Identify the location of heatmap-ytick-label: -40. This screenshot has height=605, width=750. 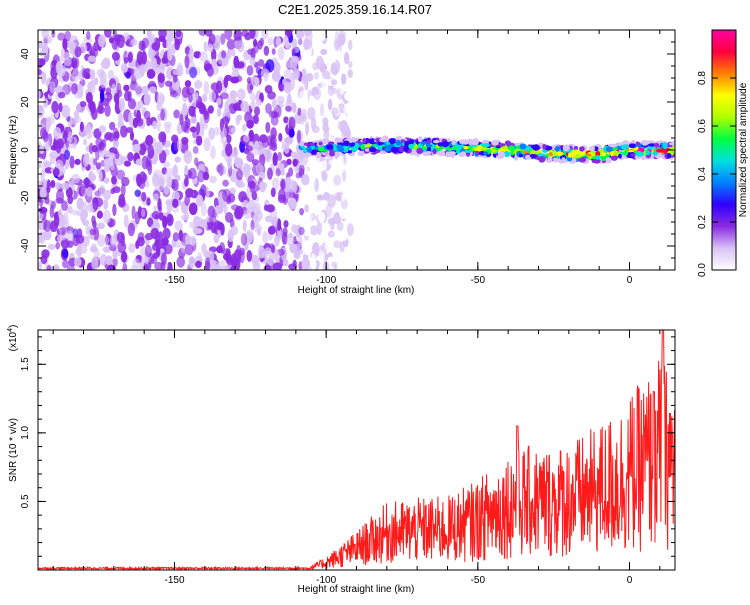
(25, 245).